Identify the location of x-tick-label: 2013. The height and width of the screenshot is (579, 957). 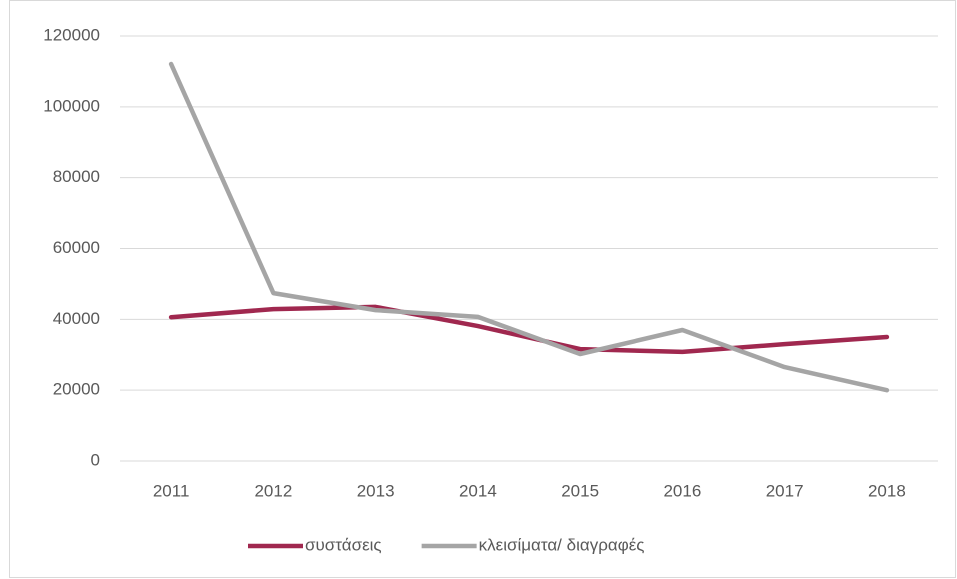
(376, 490).